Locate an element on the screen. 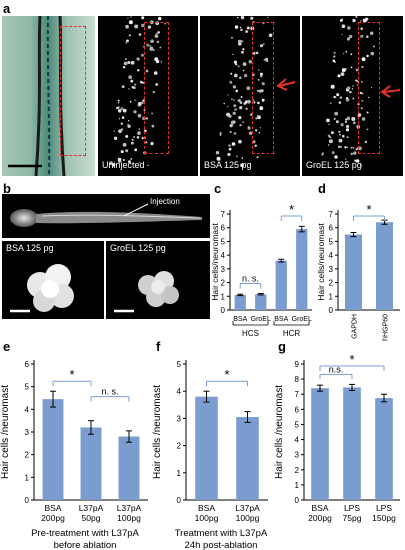 This screenshot has height=550, width=405. y-tick-label: 6 is located at coordinates (223, 228).